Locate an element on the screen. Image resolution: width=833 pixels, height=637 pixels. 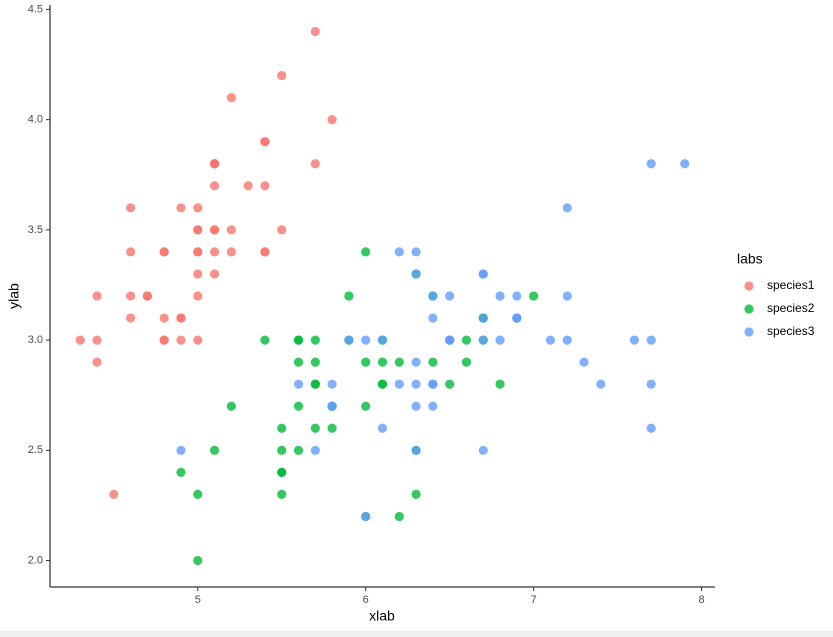
x-tick-label: 5 is located at coordinates (198, 600).